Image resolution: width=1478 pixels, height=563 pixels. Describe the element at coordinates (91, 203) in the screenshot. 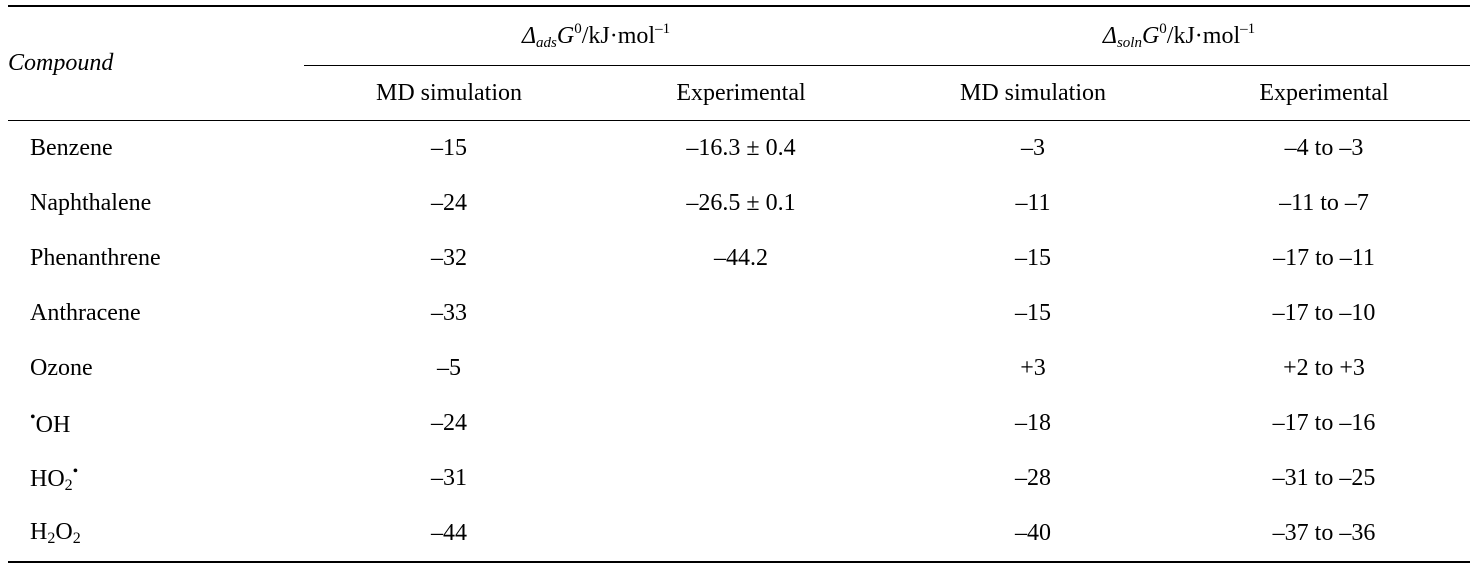

I see `compound-name: Naphthalene` at that location.